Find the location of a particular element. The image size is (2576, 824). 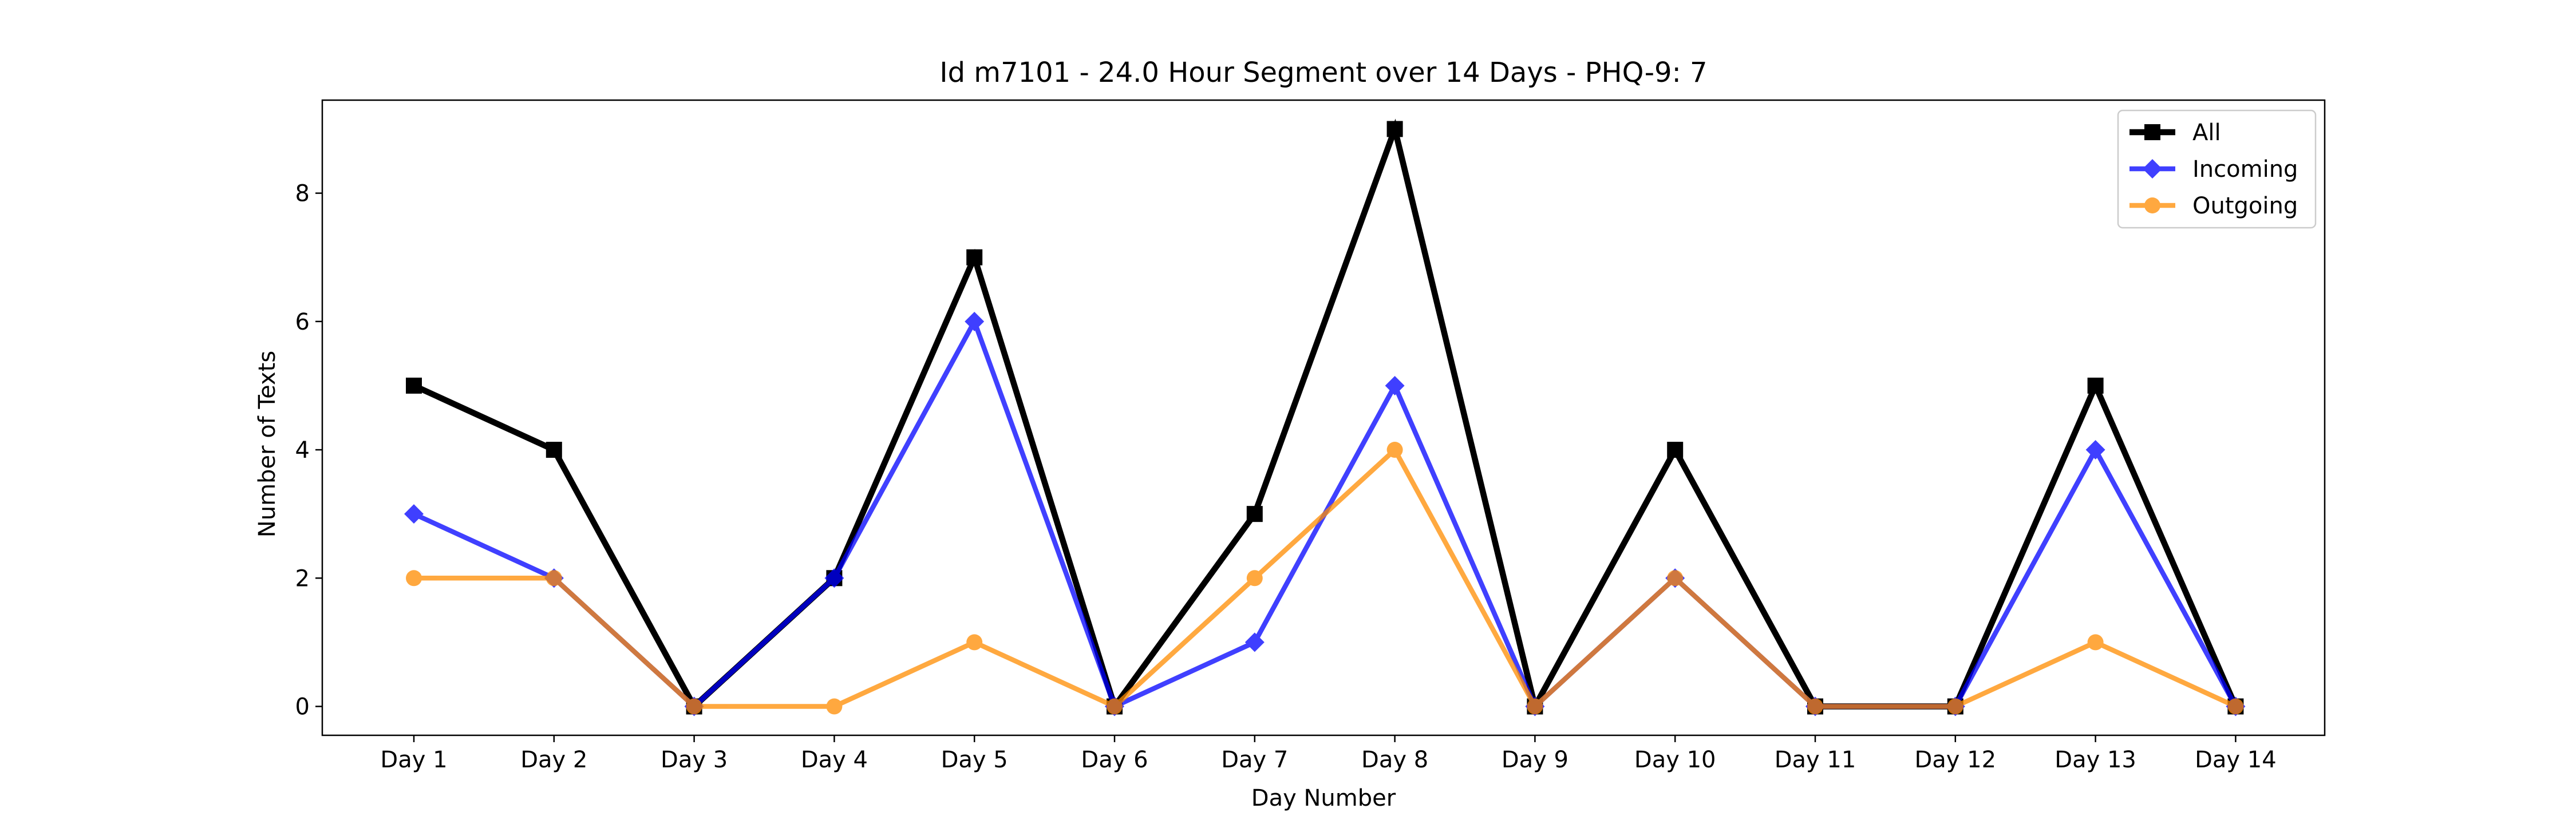

legend: All Incoming Outgoing is located at coordinates (2217, 169).